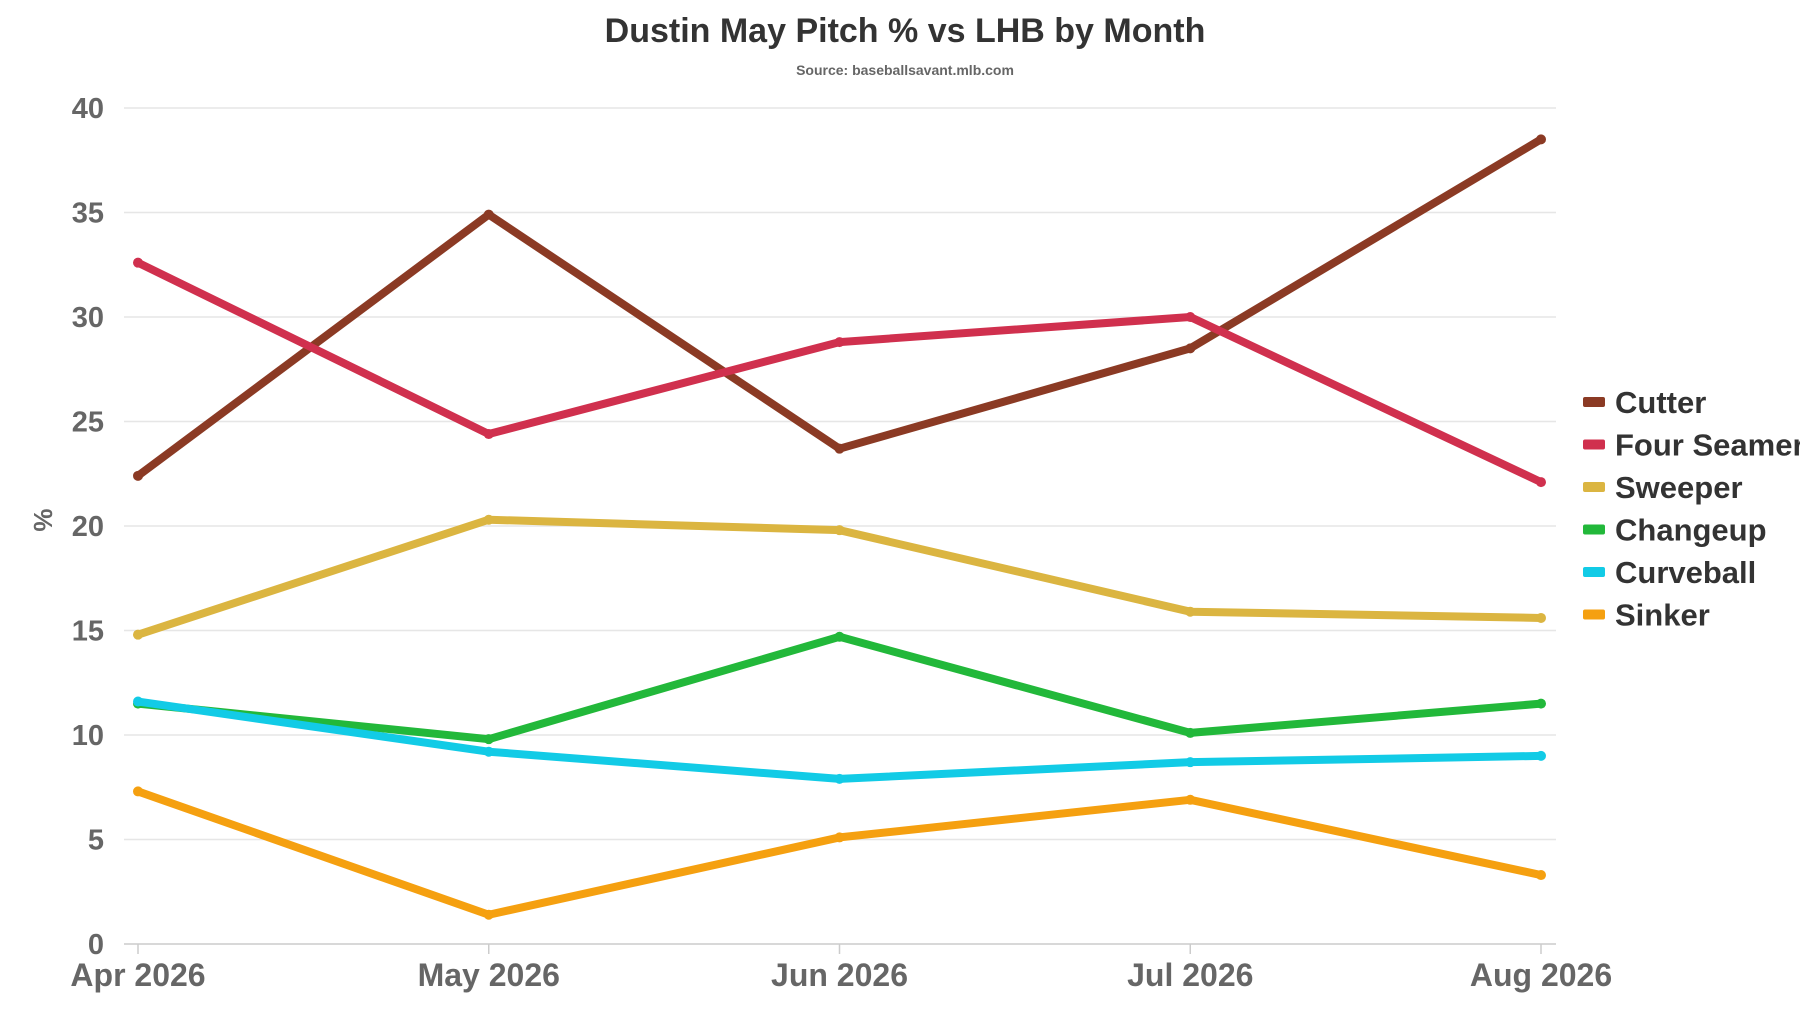 This screenshot has height=1013, width=1800. Describe the element at coordinates (88, 632) in the screenshot. I see `y-tick-label: 15` at that location.